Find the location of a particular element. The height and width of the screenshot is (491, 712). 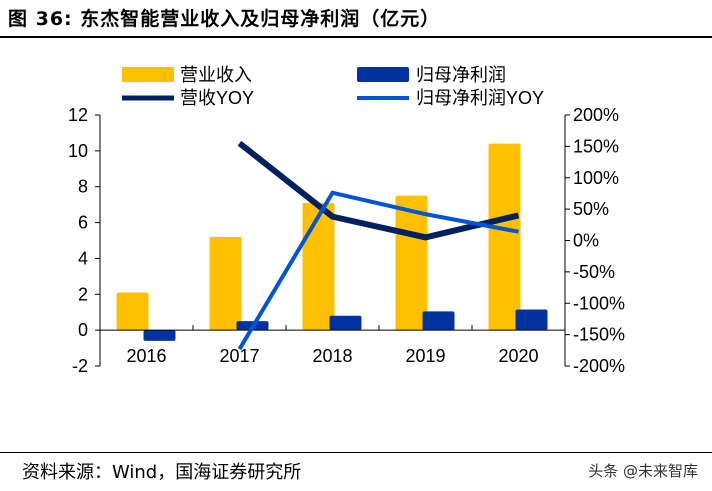

right-tick-label: -150% is located at coordinates (599, 335).